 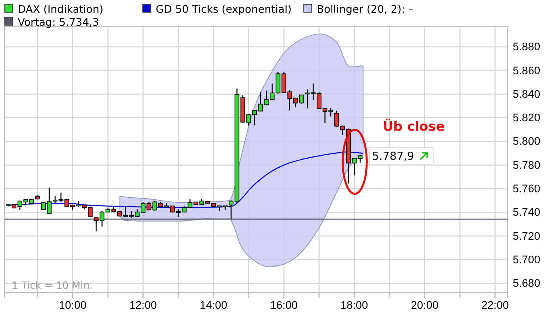 What do you see at coordinates (527, 166) in the screenshot?
I see `y-tick-label: 5.780` at bounding box center [527, 166].